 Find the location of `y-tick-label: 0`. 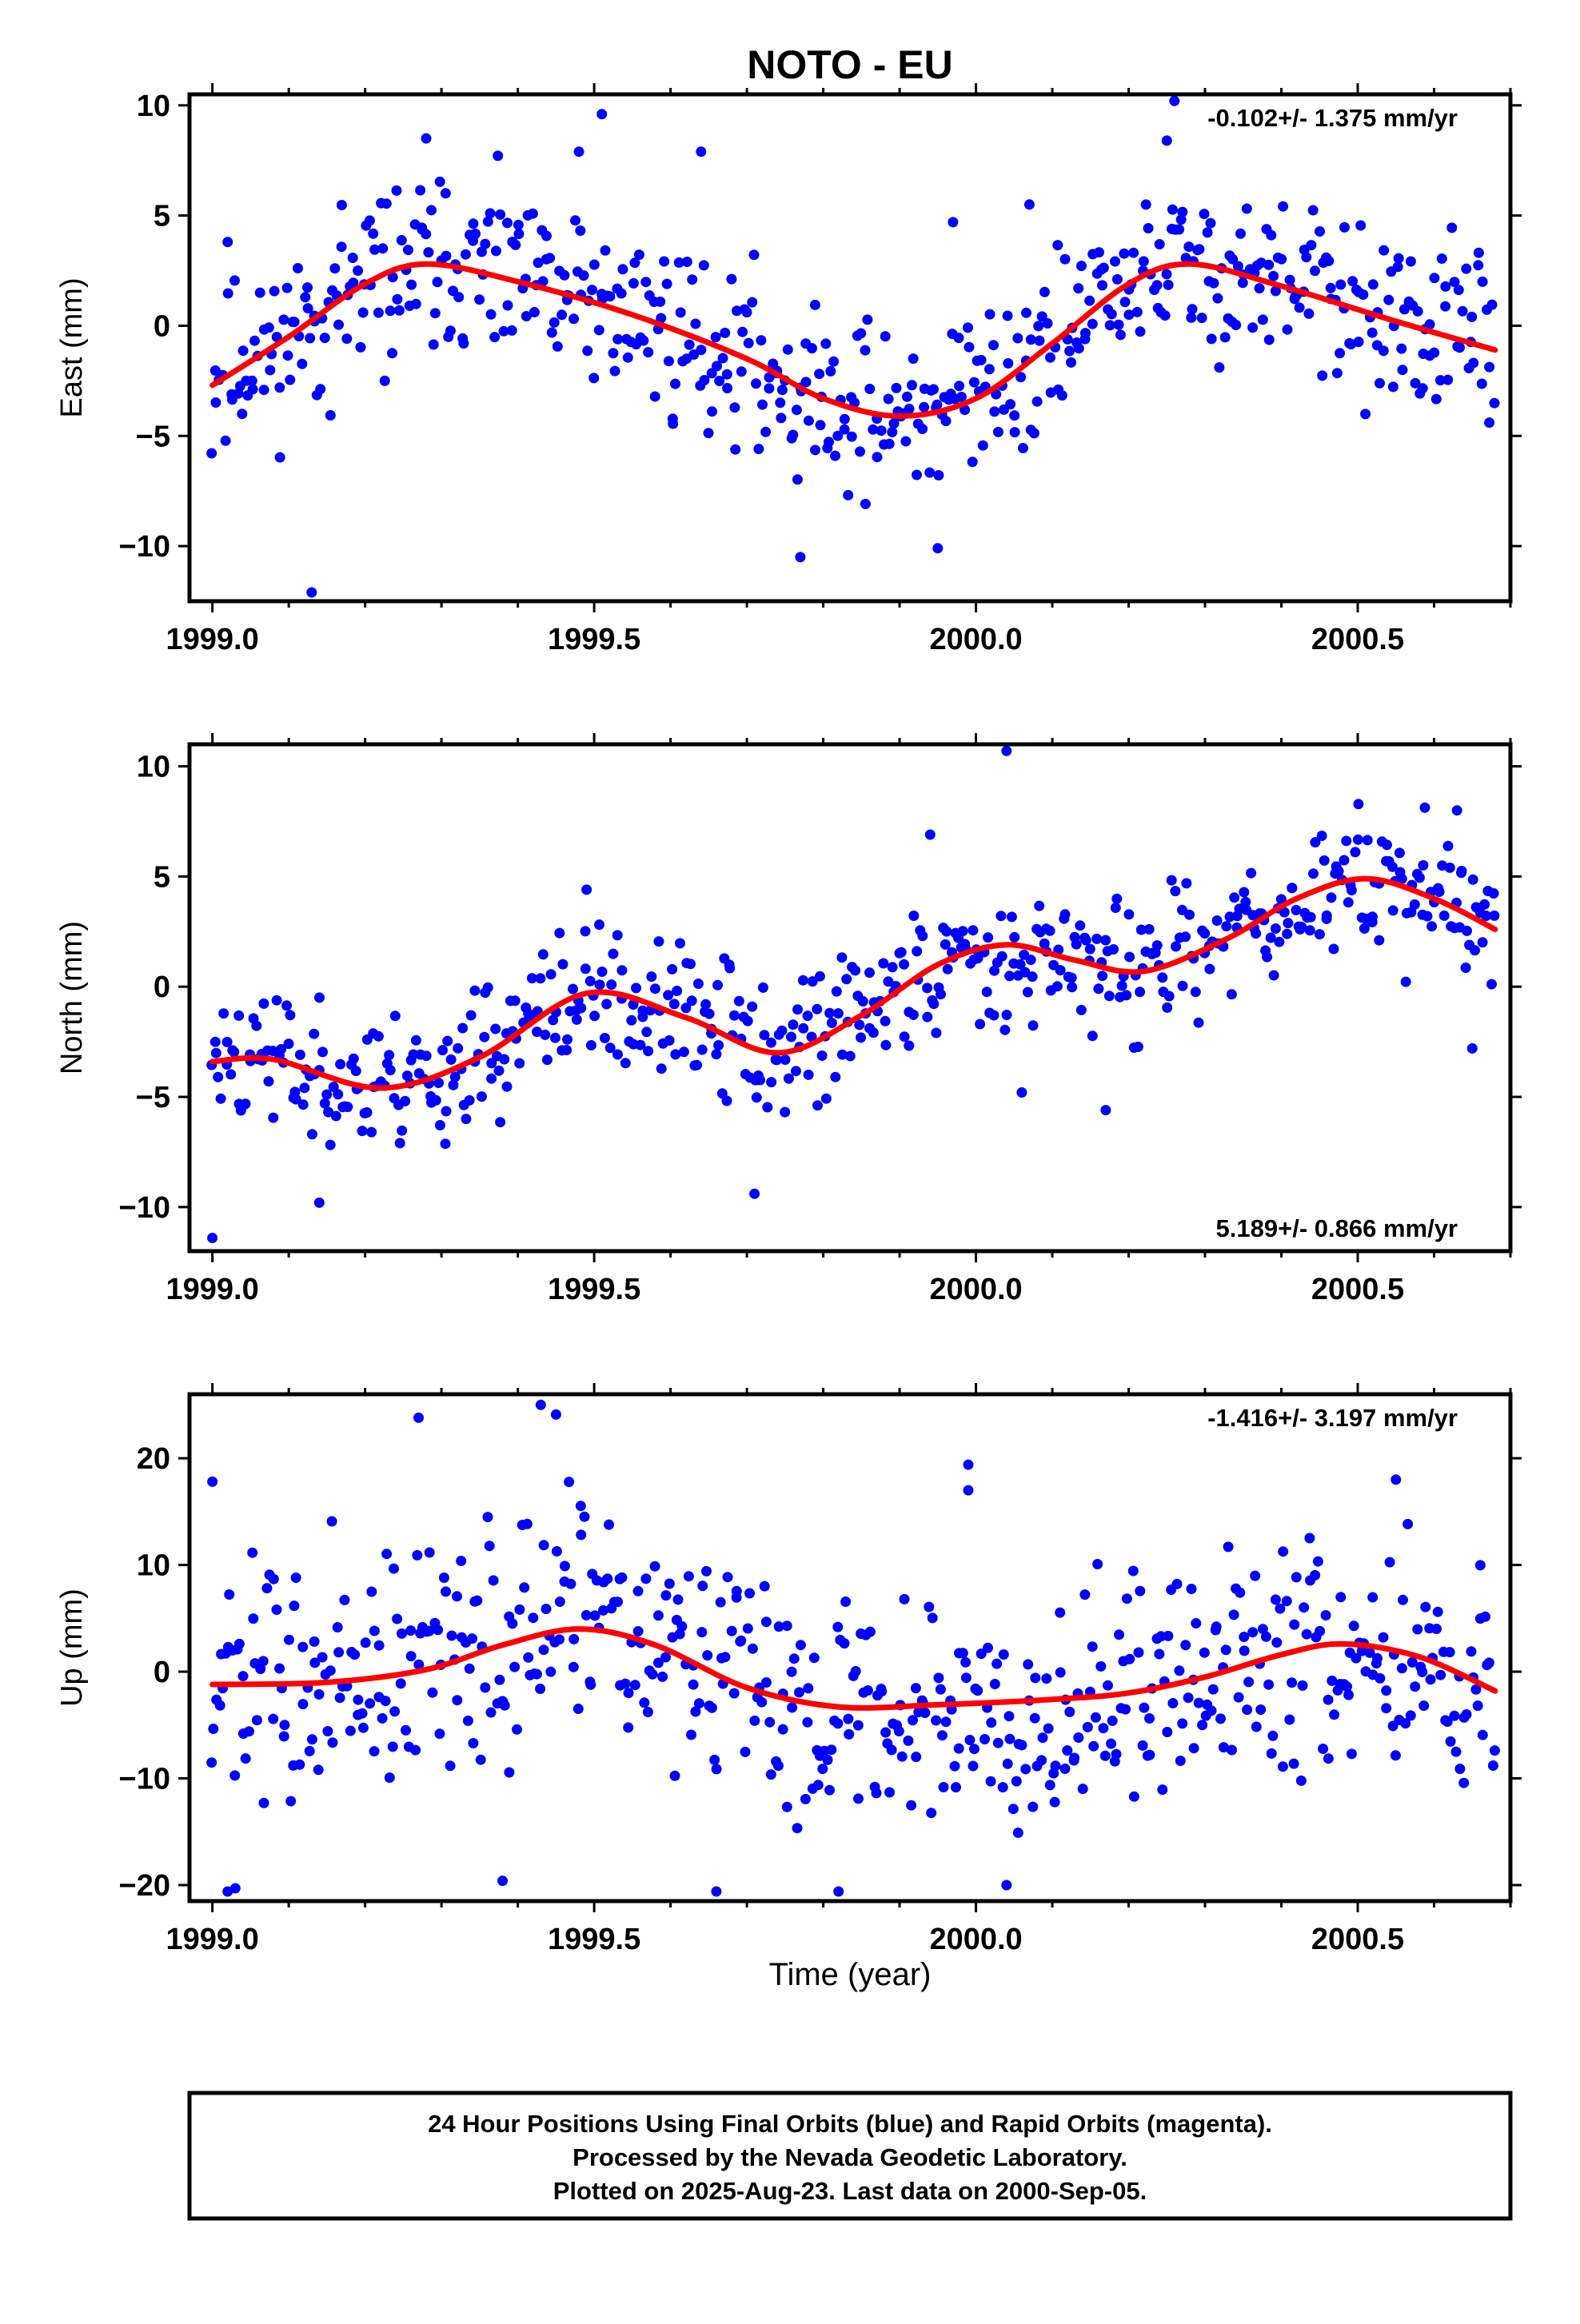

y-tick-label: 0 is located at coordinates (162, 1672).